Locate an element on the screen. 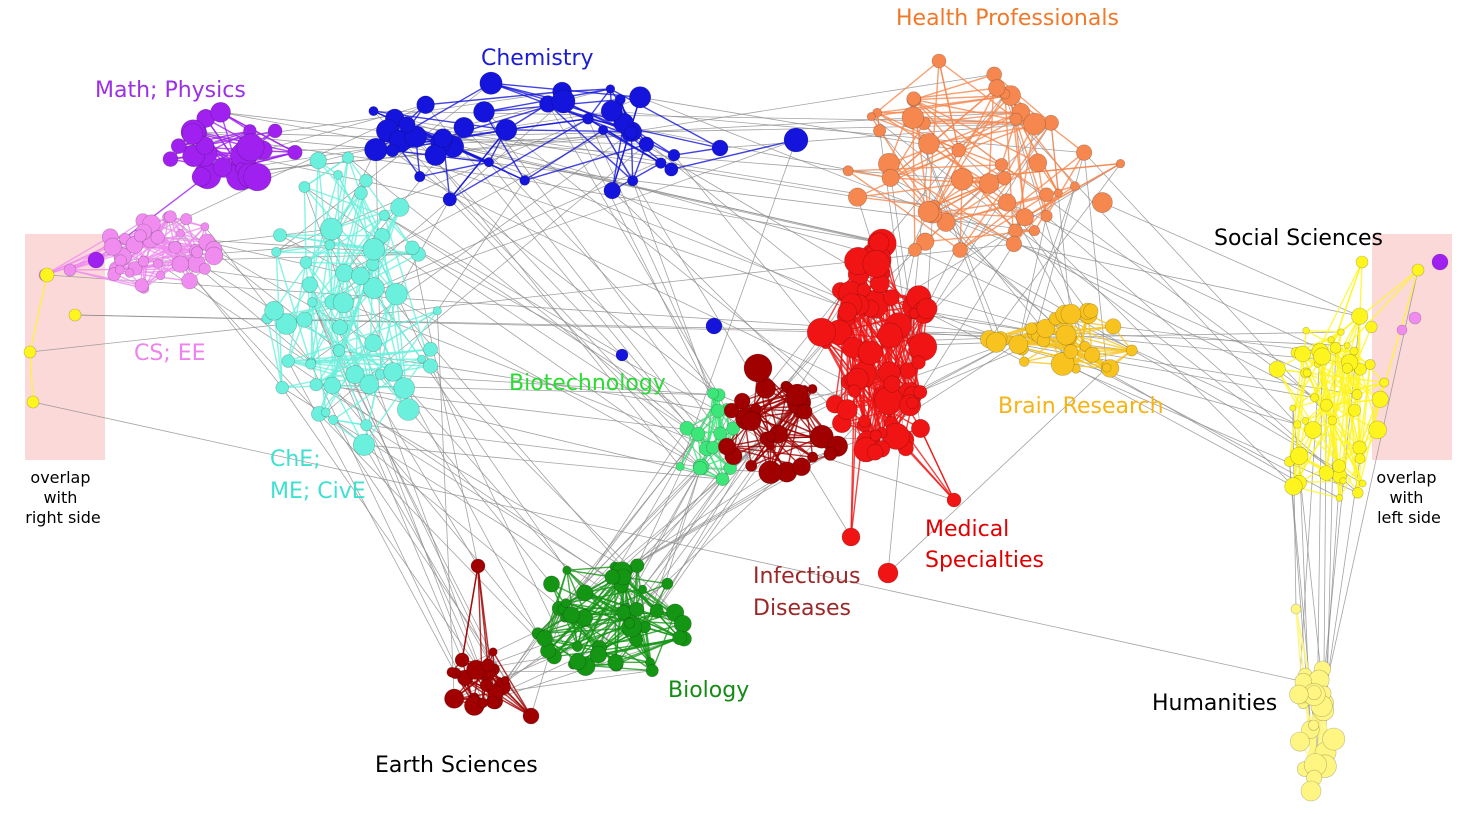 The image size is (1477, 824). overlap-left-line2: with is located at coordinates (60, 497).